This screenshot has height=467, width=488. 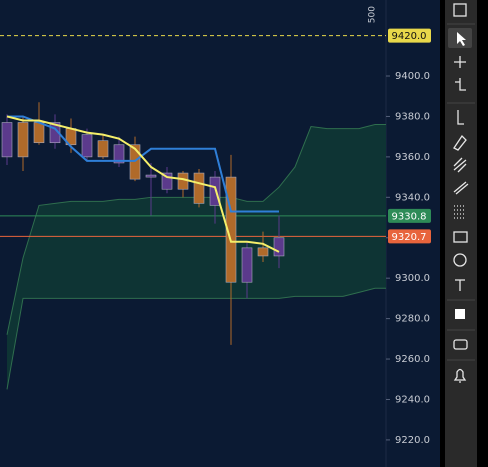 I want to click on indicator-line, so click(x=143, y=164).